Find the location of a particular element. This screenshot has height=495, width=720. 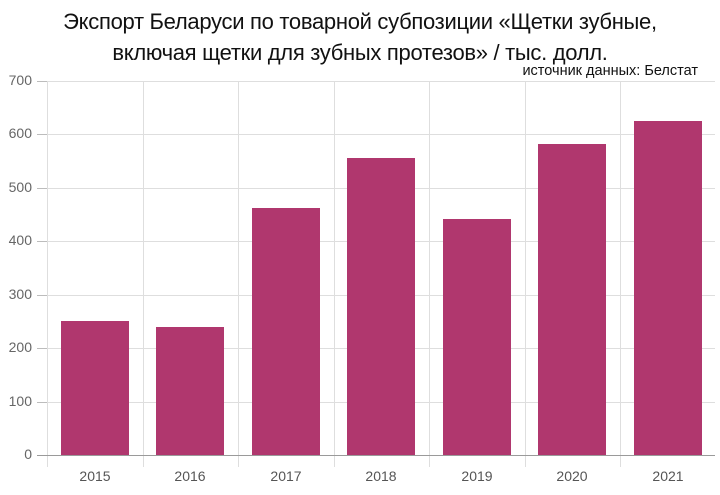

x-axis-tick-label: 2017 is located at coordinates (286, 476).